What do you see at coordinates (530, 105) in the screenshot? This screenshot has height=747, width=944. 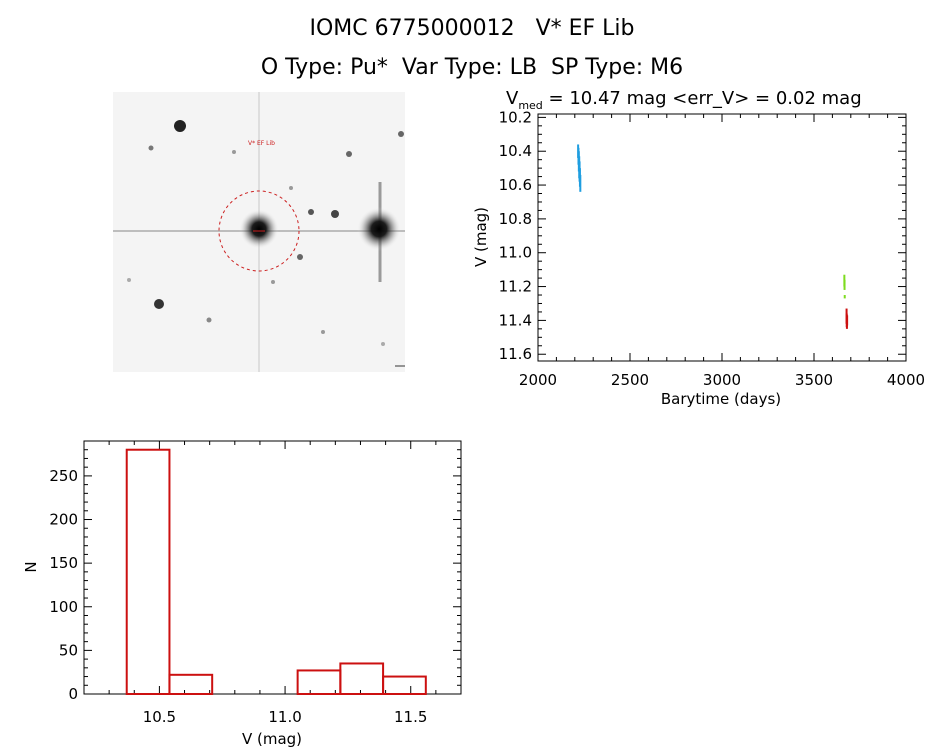 I see `lc-title-sub: med` at bounding box center [530, 105].